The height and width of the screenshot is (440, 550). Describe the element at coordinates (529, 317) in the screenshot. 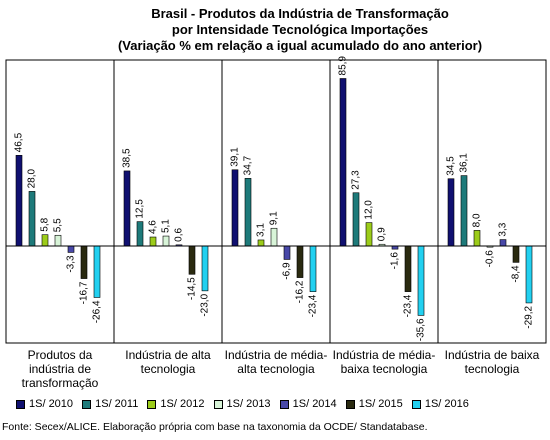

I see `data-label-12016-cat-4: -29,2` at that location.